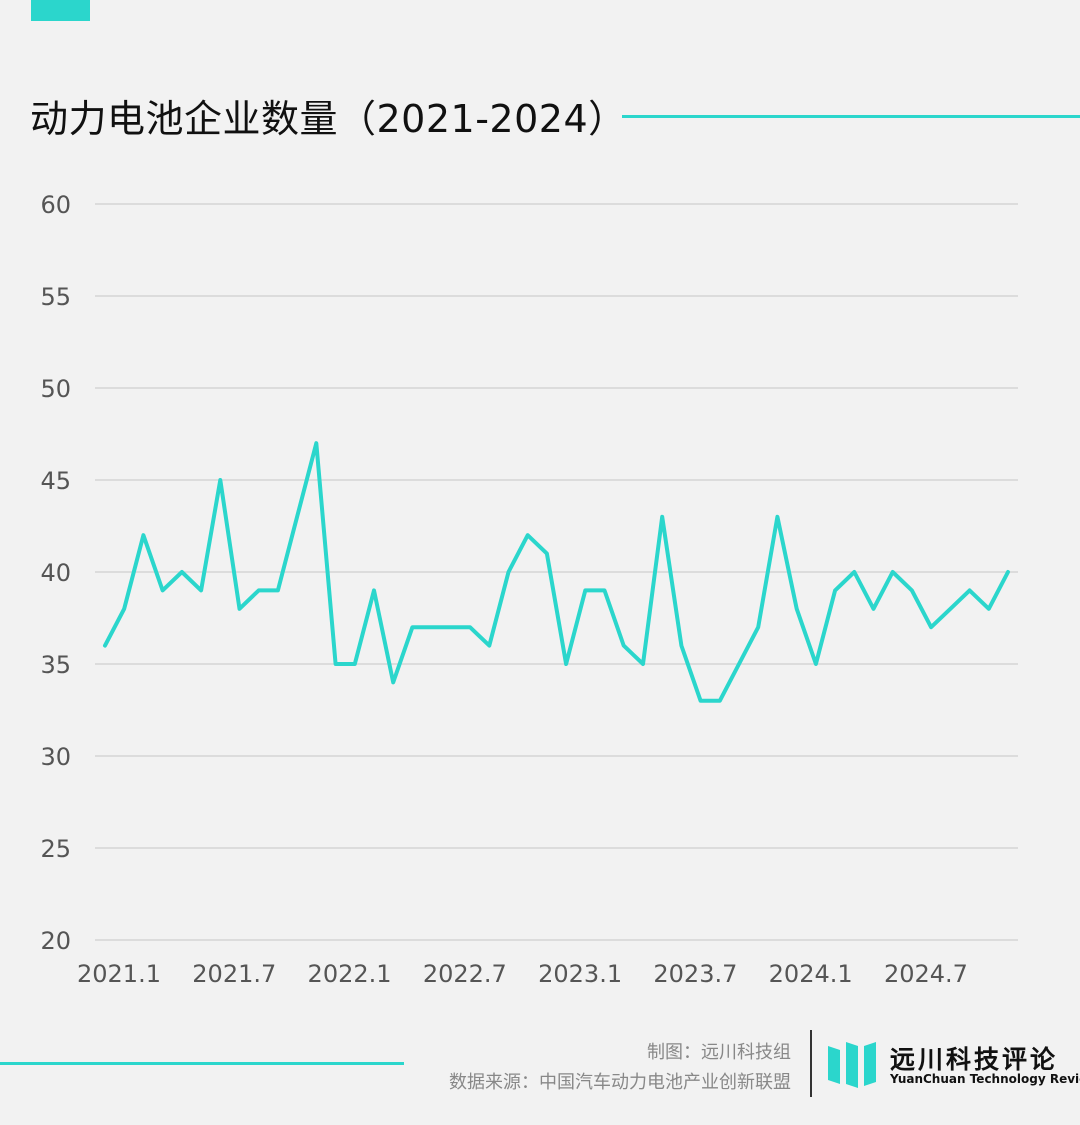 Image resolution: width=1080 pixels, height=1125 pixels. What do you see at coordinates (55, 481) in the screenshot?
I see `y-tick-label: 45` at bounding box center [55, 481].